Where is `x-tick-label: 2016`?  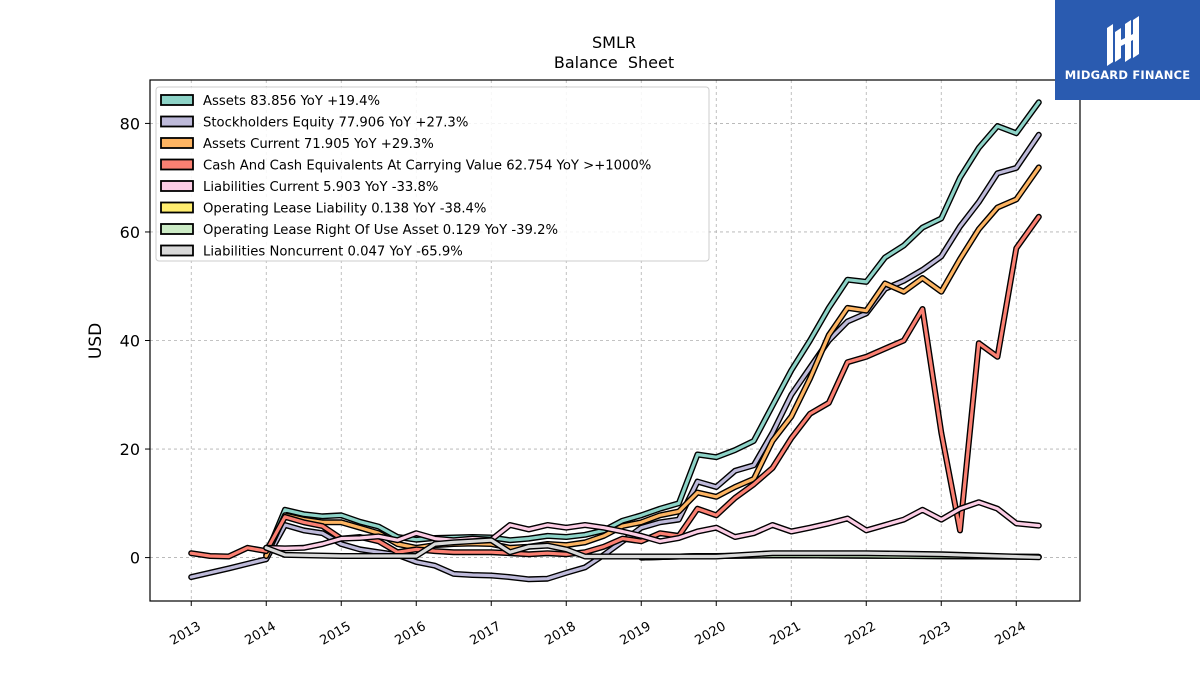
x-tick-label: 2016 is located at coordinates (410, 634).